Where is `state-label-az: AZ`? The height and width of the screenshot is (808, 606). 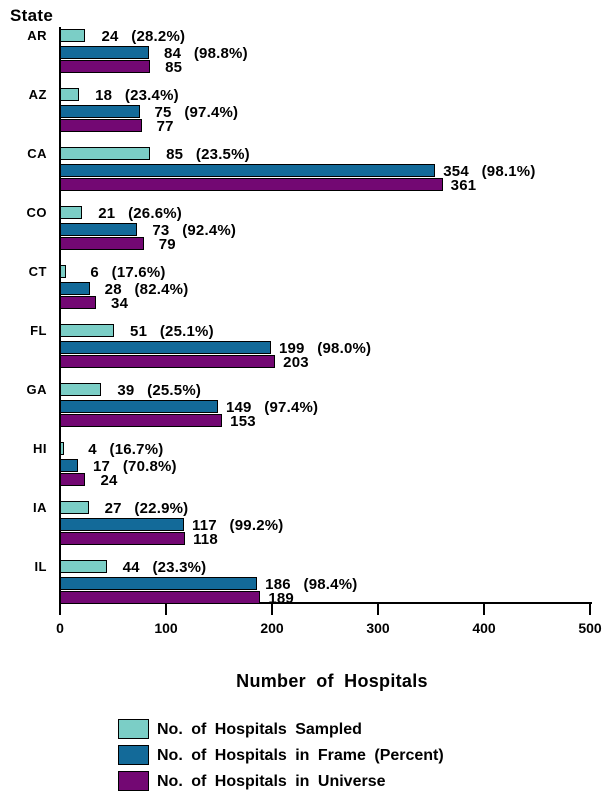 state-label-az: AZ is located at coordinates (37, 94).